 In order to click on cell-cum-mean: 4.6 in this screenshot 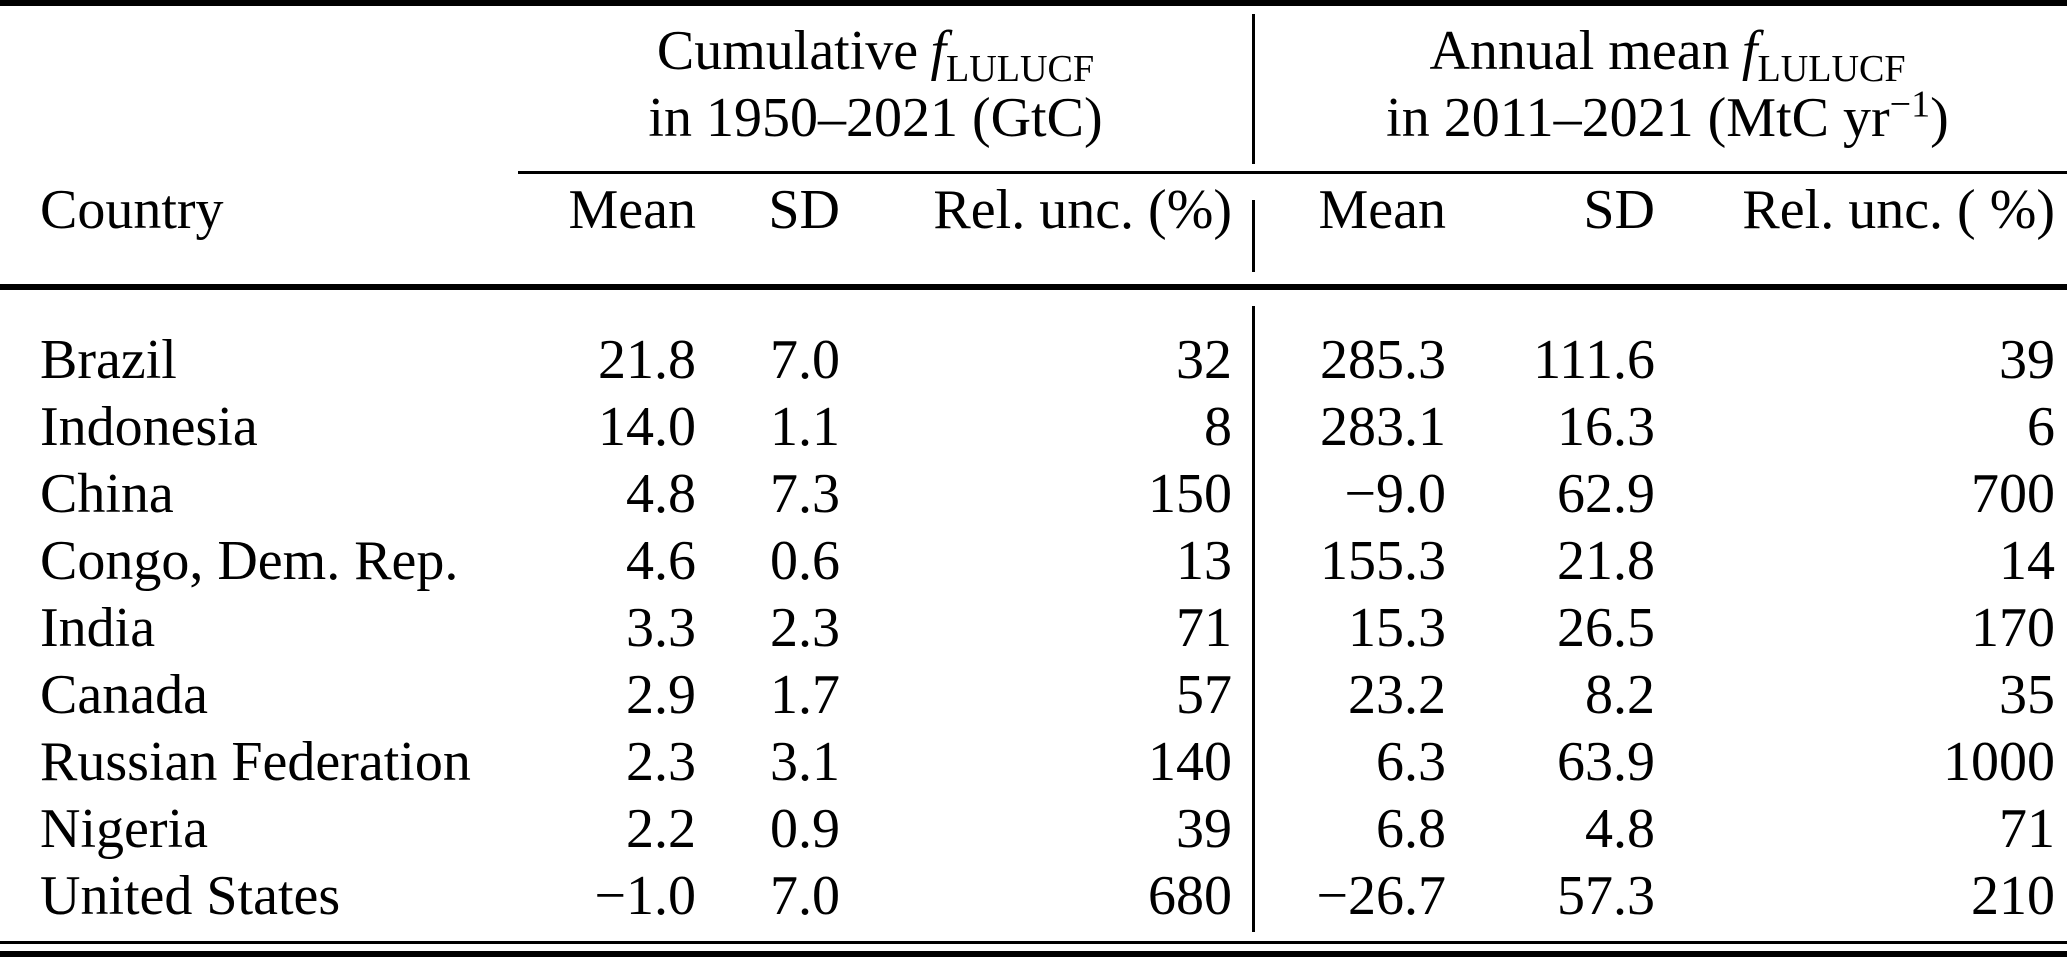, I will do `click(661, 560)`.